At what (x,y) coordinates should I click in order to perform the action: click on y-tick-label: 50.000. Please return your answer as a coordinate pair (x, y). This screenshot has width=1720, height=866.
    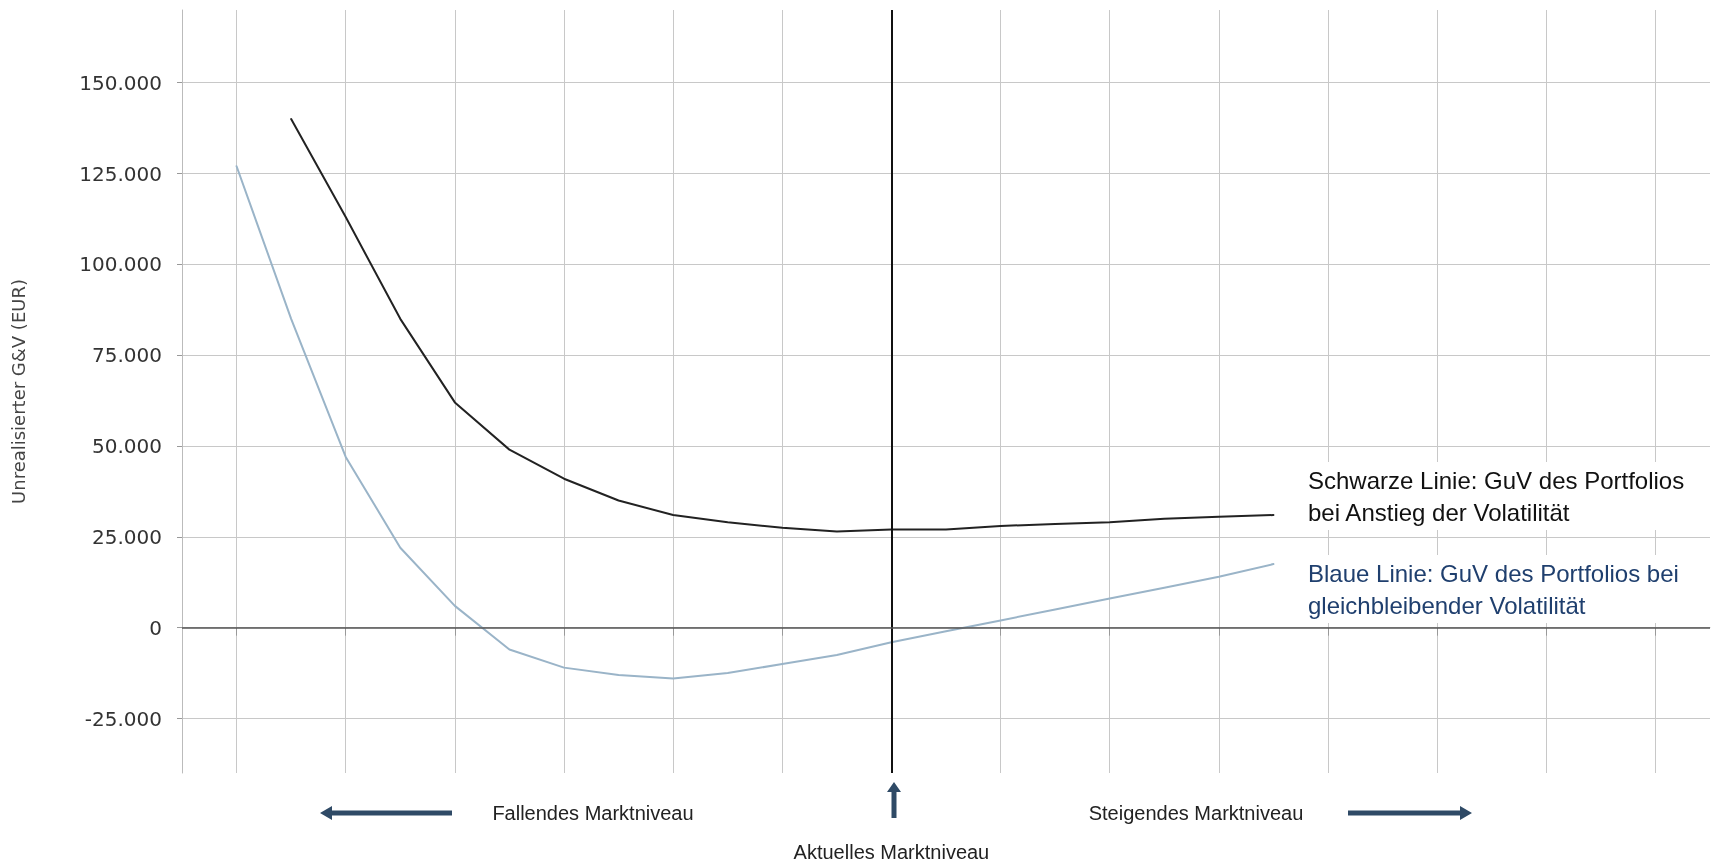
    Looking at the image, I should click on (127, 446).